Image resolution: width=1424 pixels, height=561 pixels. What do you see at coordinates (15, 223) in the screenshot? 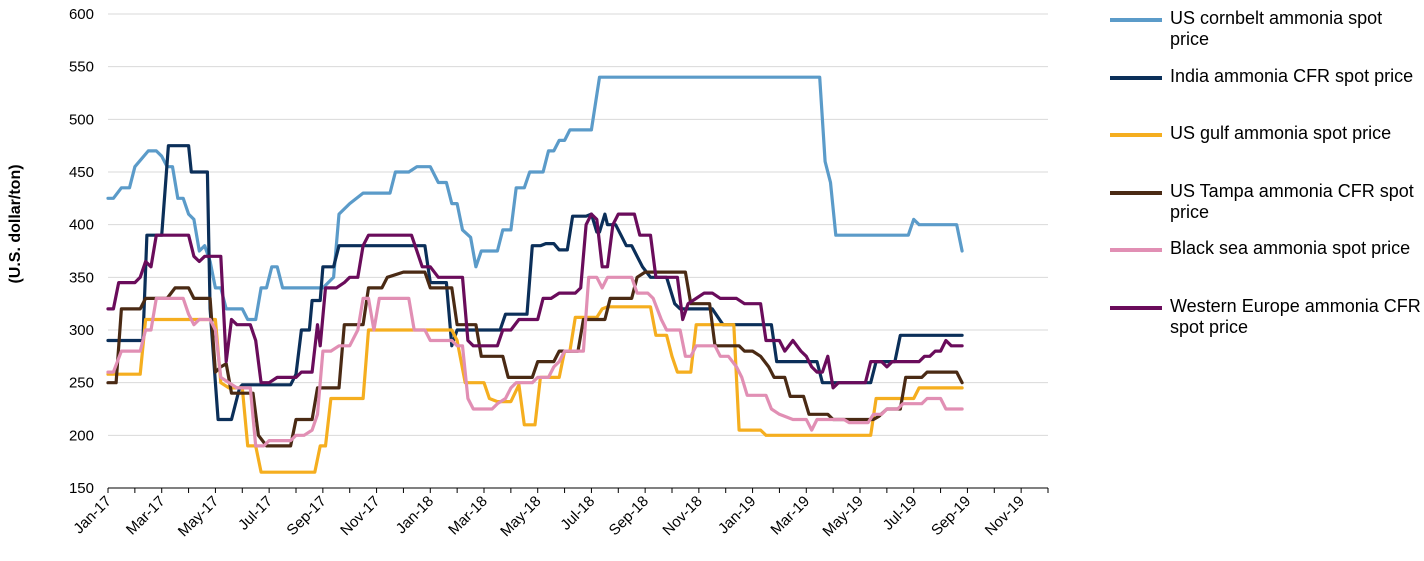
I see `y-axis-label: (U.S. dollar/ton)` at bounding box center [15, 223].